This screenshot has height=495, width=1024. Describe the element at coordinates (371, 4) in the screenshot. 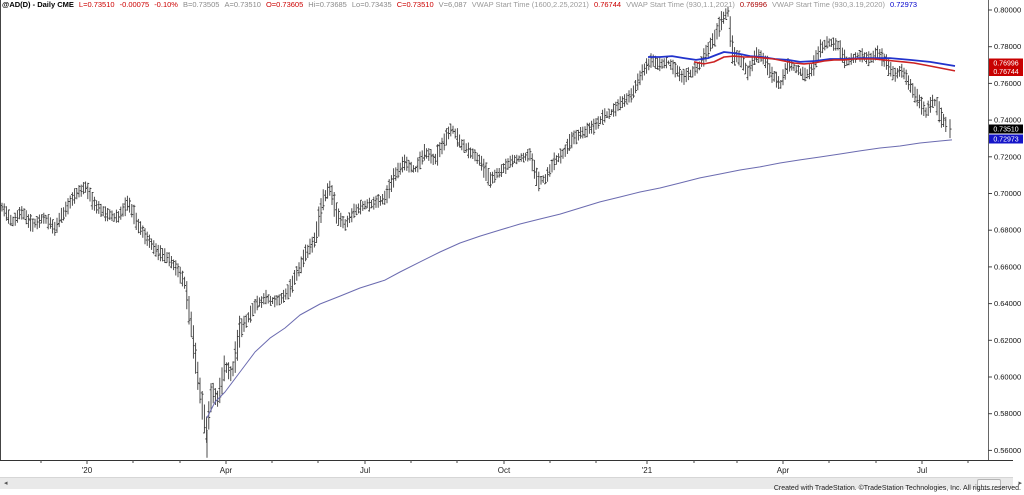

I see `header-quote-field: Lo=0.73435` at that location.